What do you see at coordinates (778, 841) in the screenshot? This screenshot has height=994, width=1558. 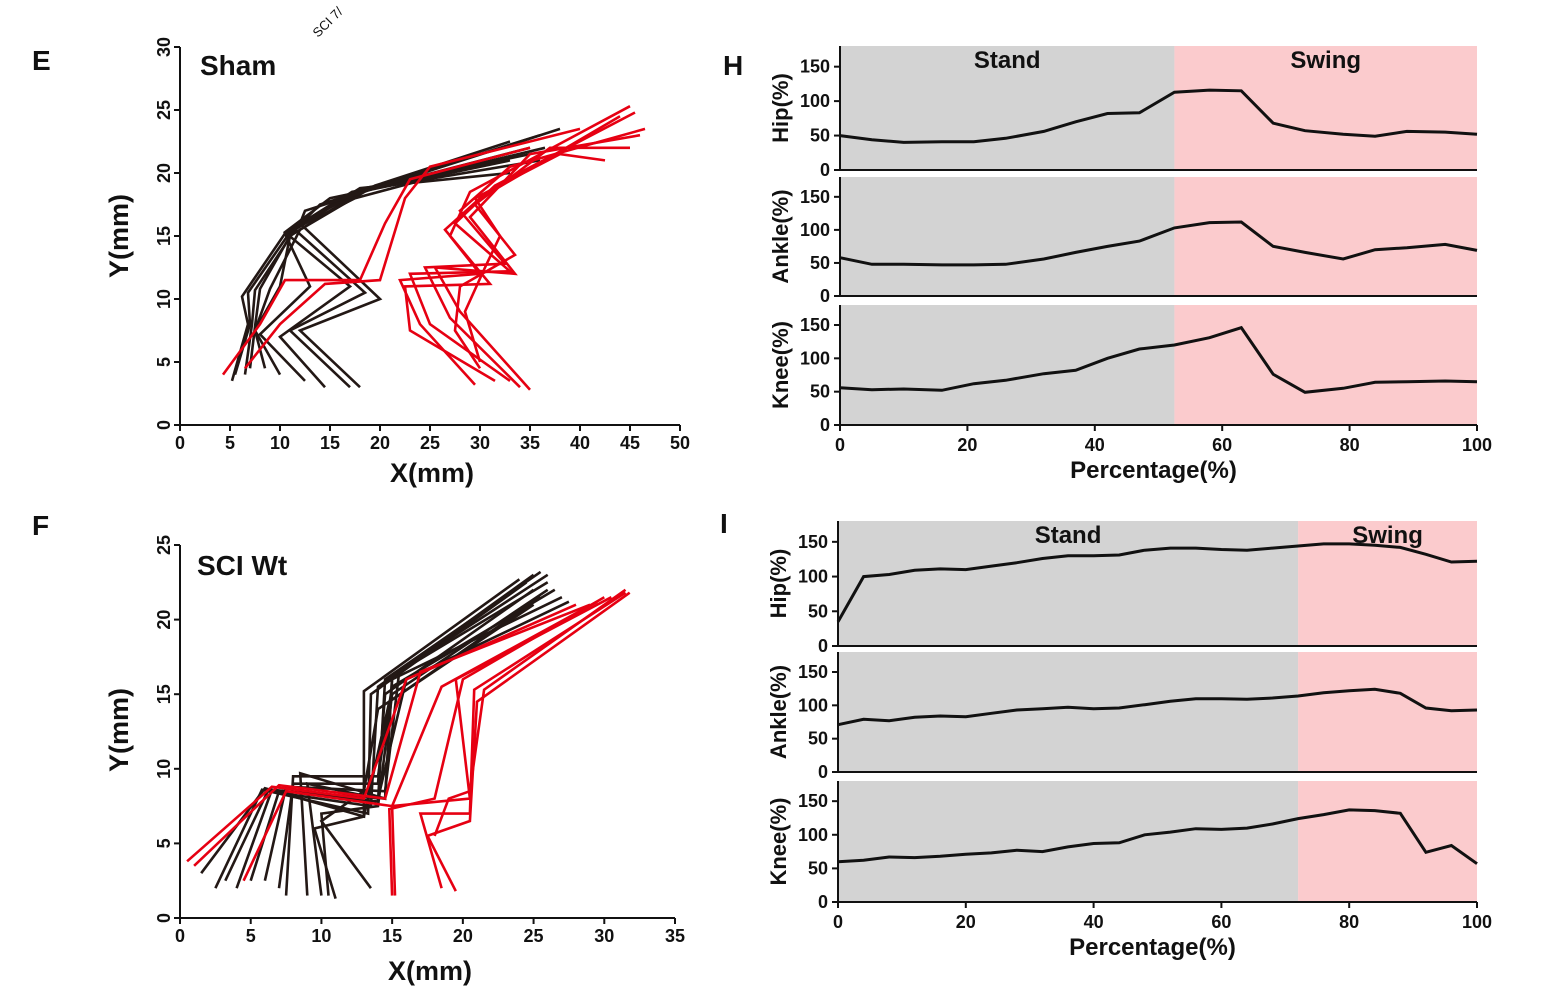 I see `joint-angle-label: Knee(%)` at bounding box center [778, 841].